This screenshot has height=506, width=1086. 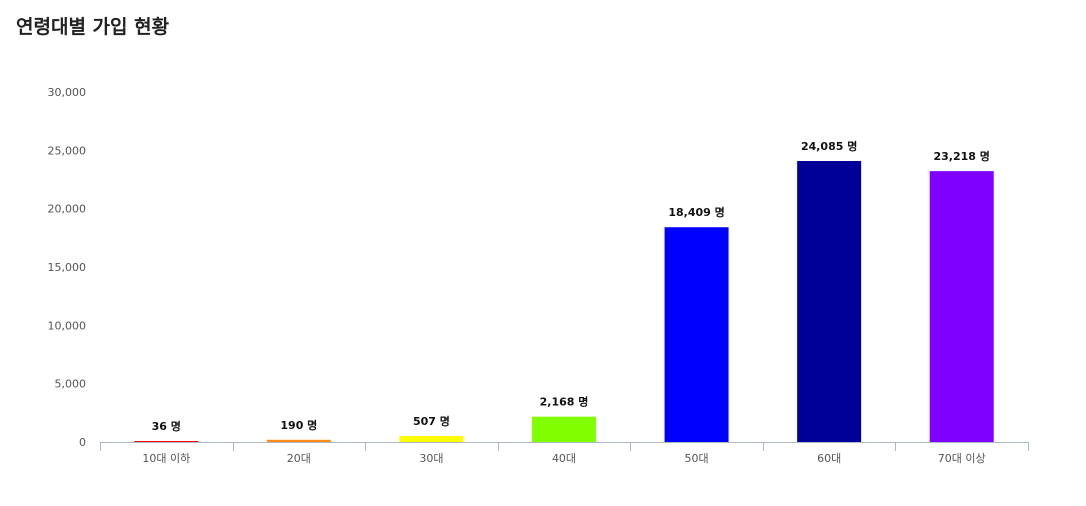 I want to click on y-tick-label: 10,000, so click(x=67, y=325).